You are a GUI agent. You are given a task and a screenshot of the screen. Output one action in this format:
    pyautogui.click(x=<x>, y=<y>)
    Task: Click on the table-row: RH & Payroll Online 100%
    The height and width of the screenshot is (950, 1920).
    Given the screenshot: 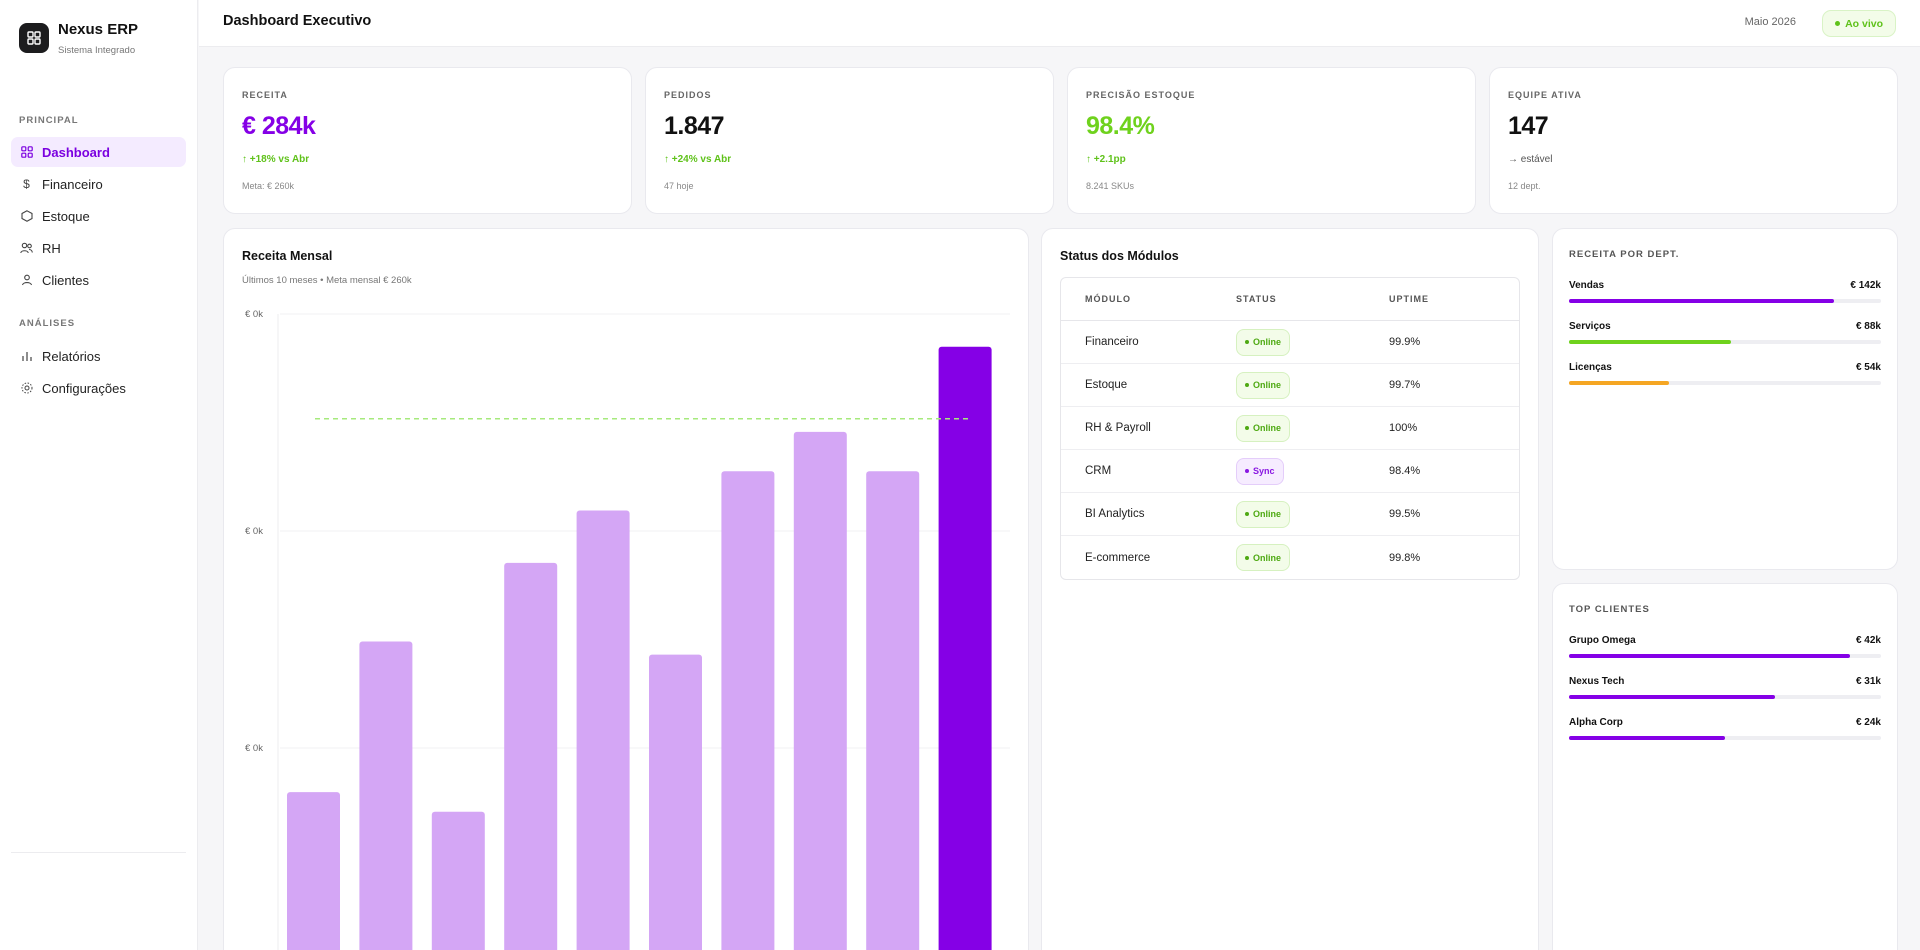 What is the action you would take?
    pyautogui.click(x=1290, y=428)
    